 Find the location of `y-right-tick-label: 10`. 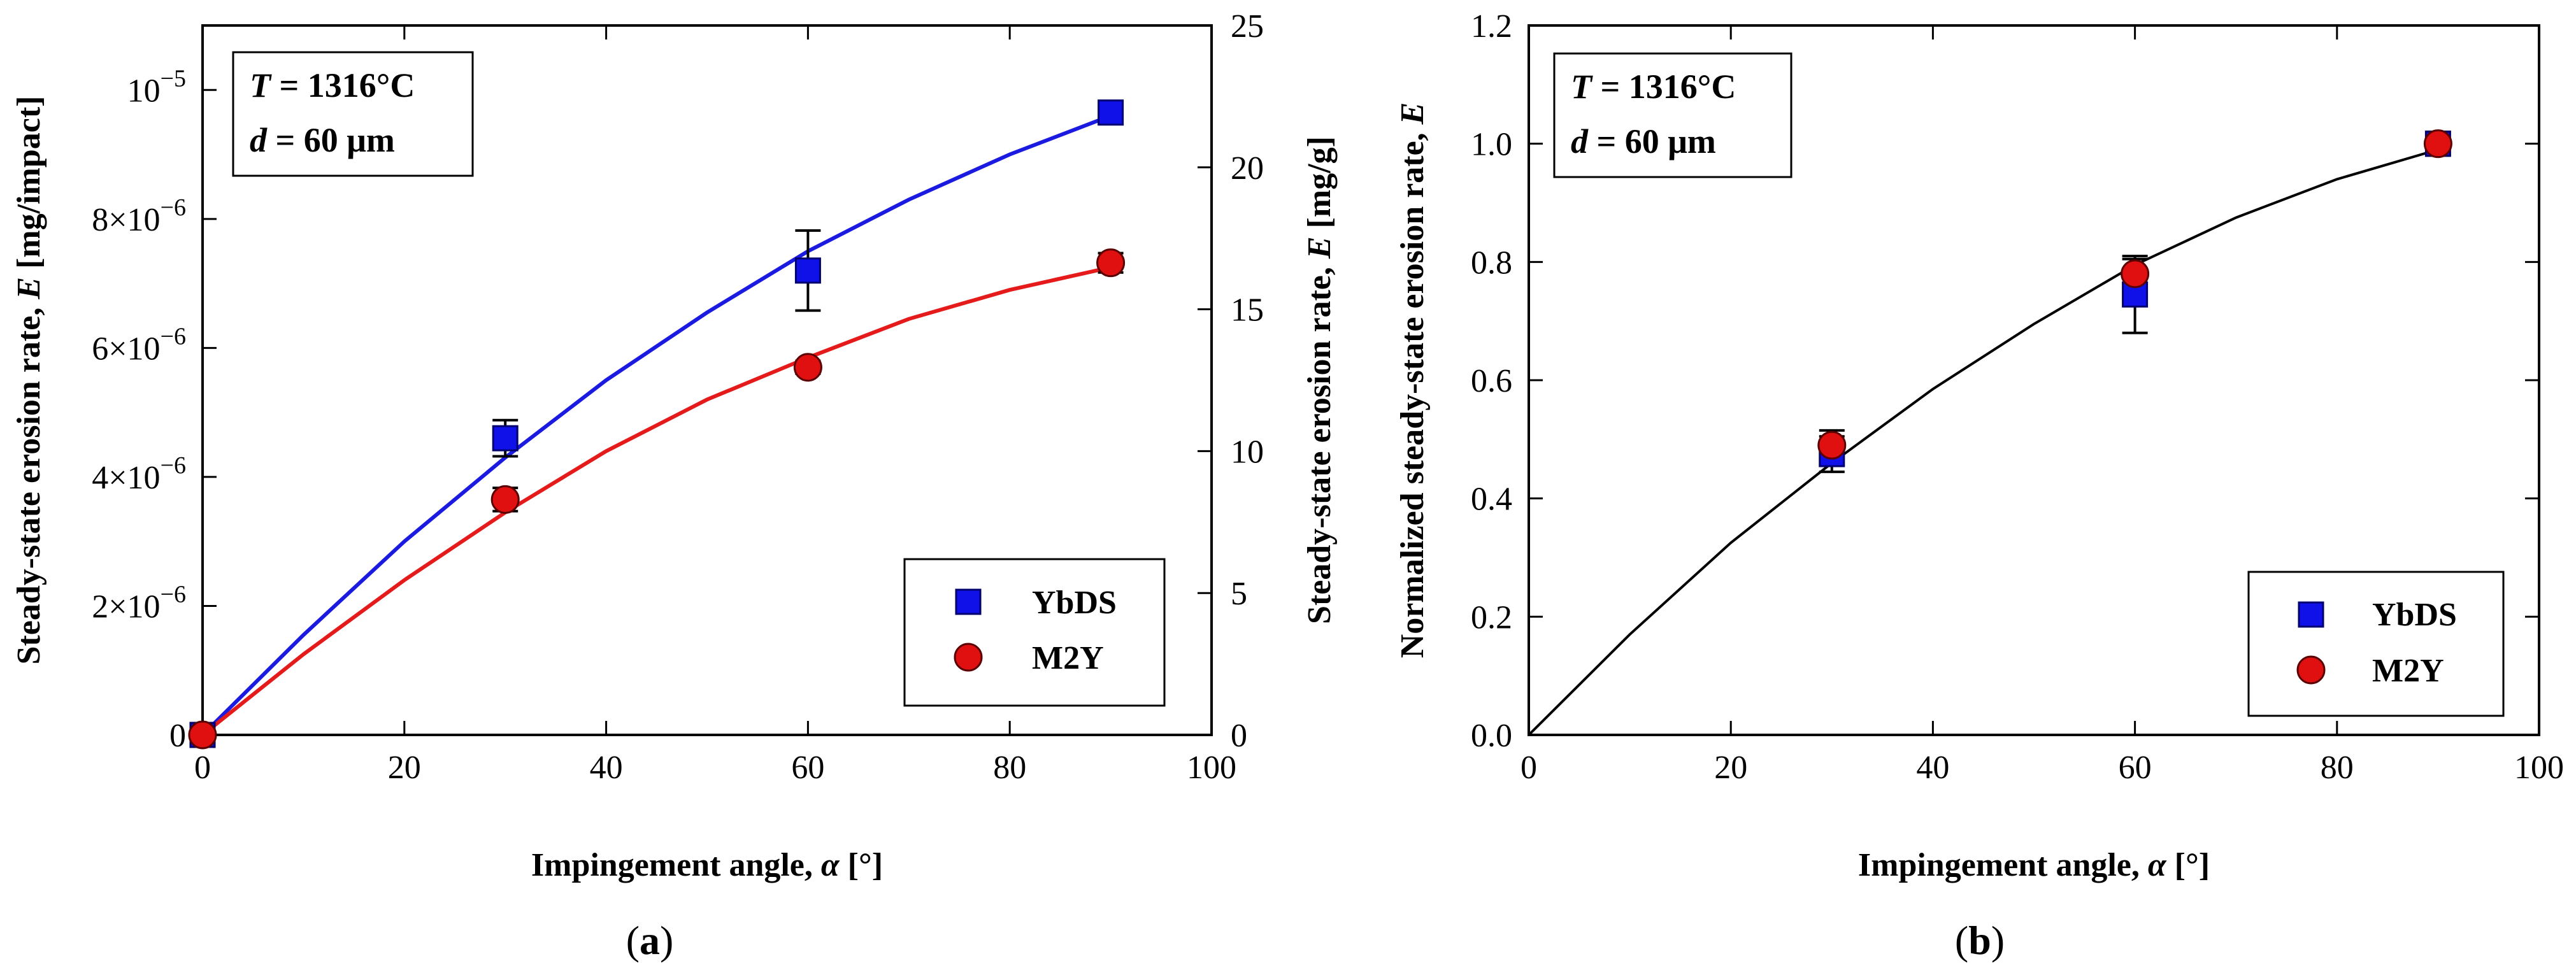

y-right-tick-label: 10 is located at coordinates (1247, 452).